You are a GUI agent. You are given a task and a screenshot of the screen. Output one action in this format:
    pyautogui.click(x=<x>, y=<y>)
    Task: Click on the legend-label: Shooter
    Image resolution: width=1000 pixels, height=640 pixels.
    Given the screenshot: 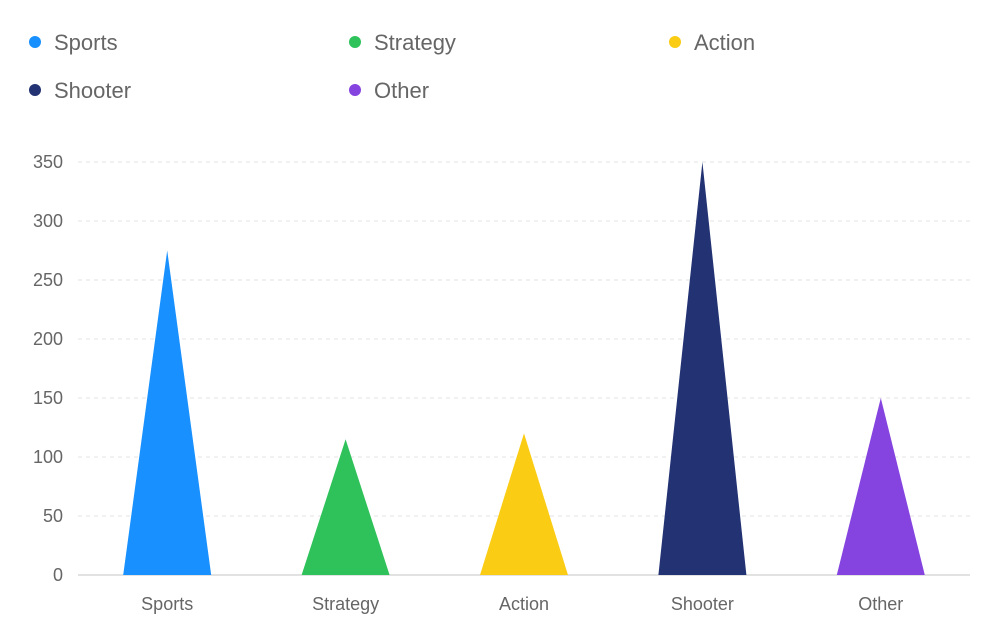 What is the action you would take?
    pyautogui.click(x=92, y=90)
    